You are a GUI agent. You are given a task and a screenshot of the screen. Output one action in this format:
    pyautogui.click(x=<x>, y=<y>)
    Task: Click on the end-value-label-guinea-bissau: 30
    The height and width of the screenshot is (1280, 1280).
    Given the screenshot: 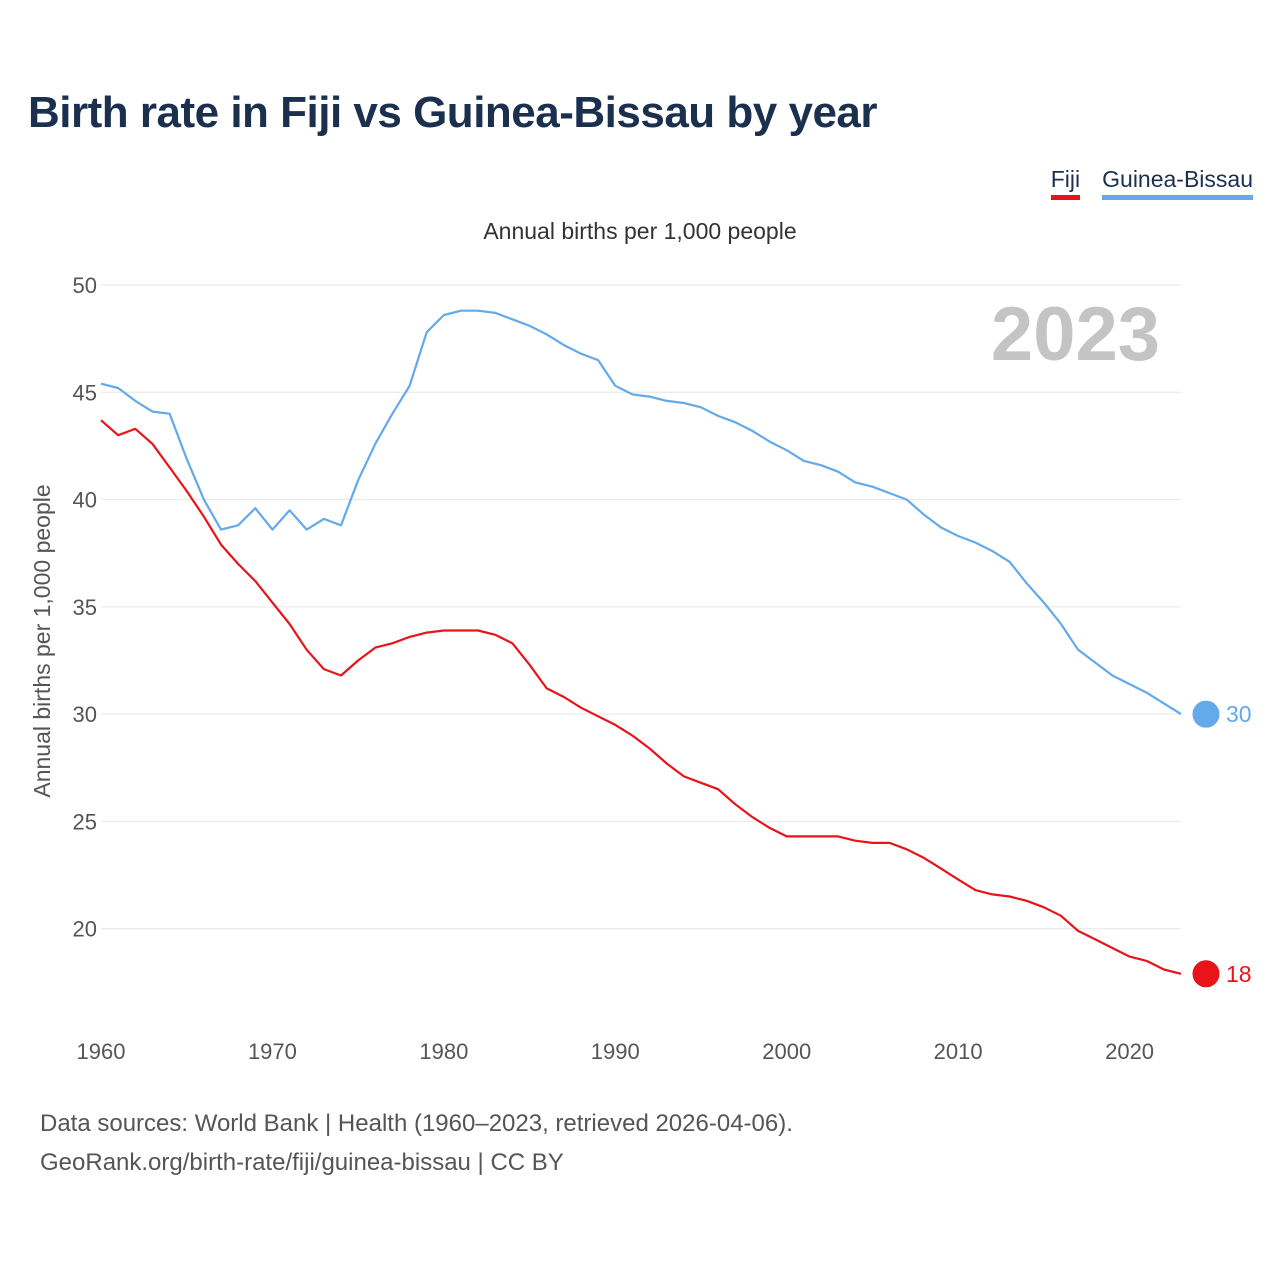 What is the action you would take?
    pyautogui.click(x=1239, y=714)
    